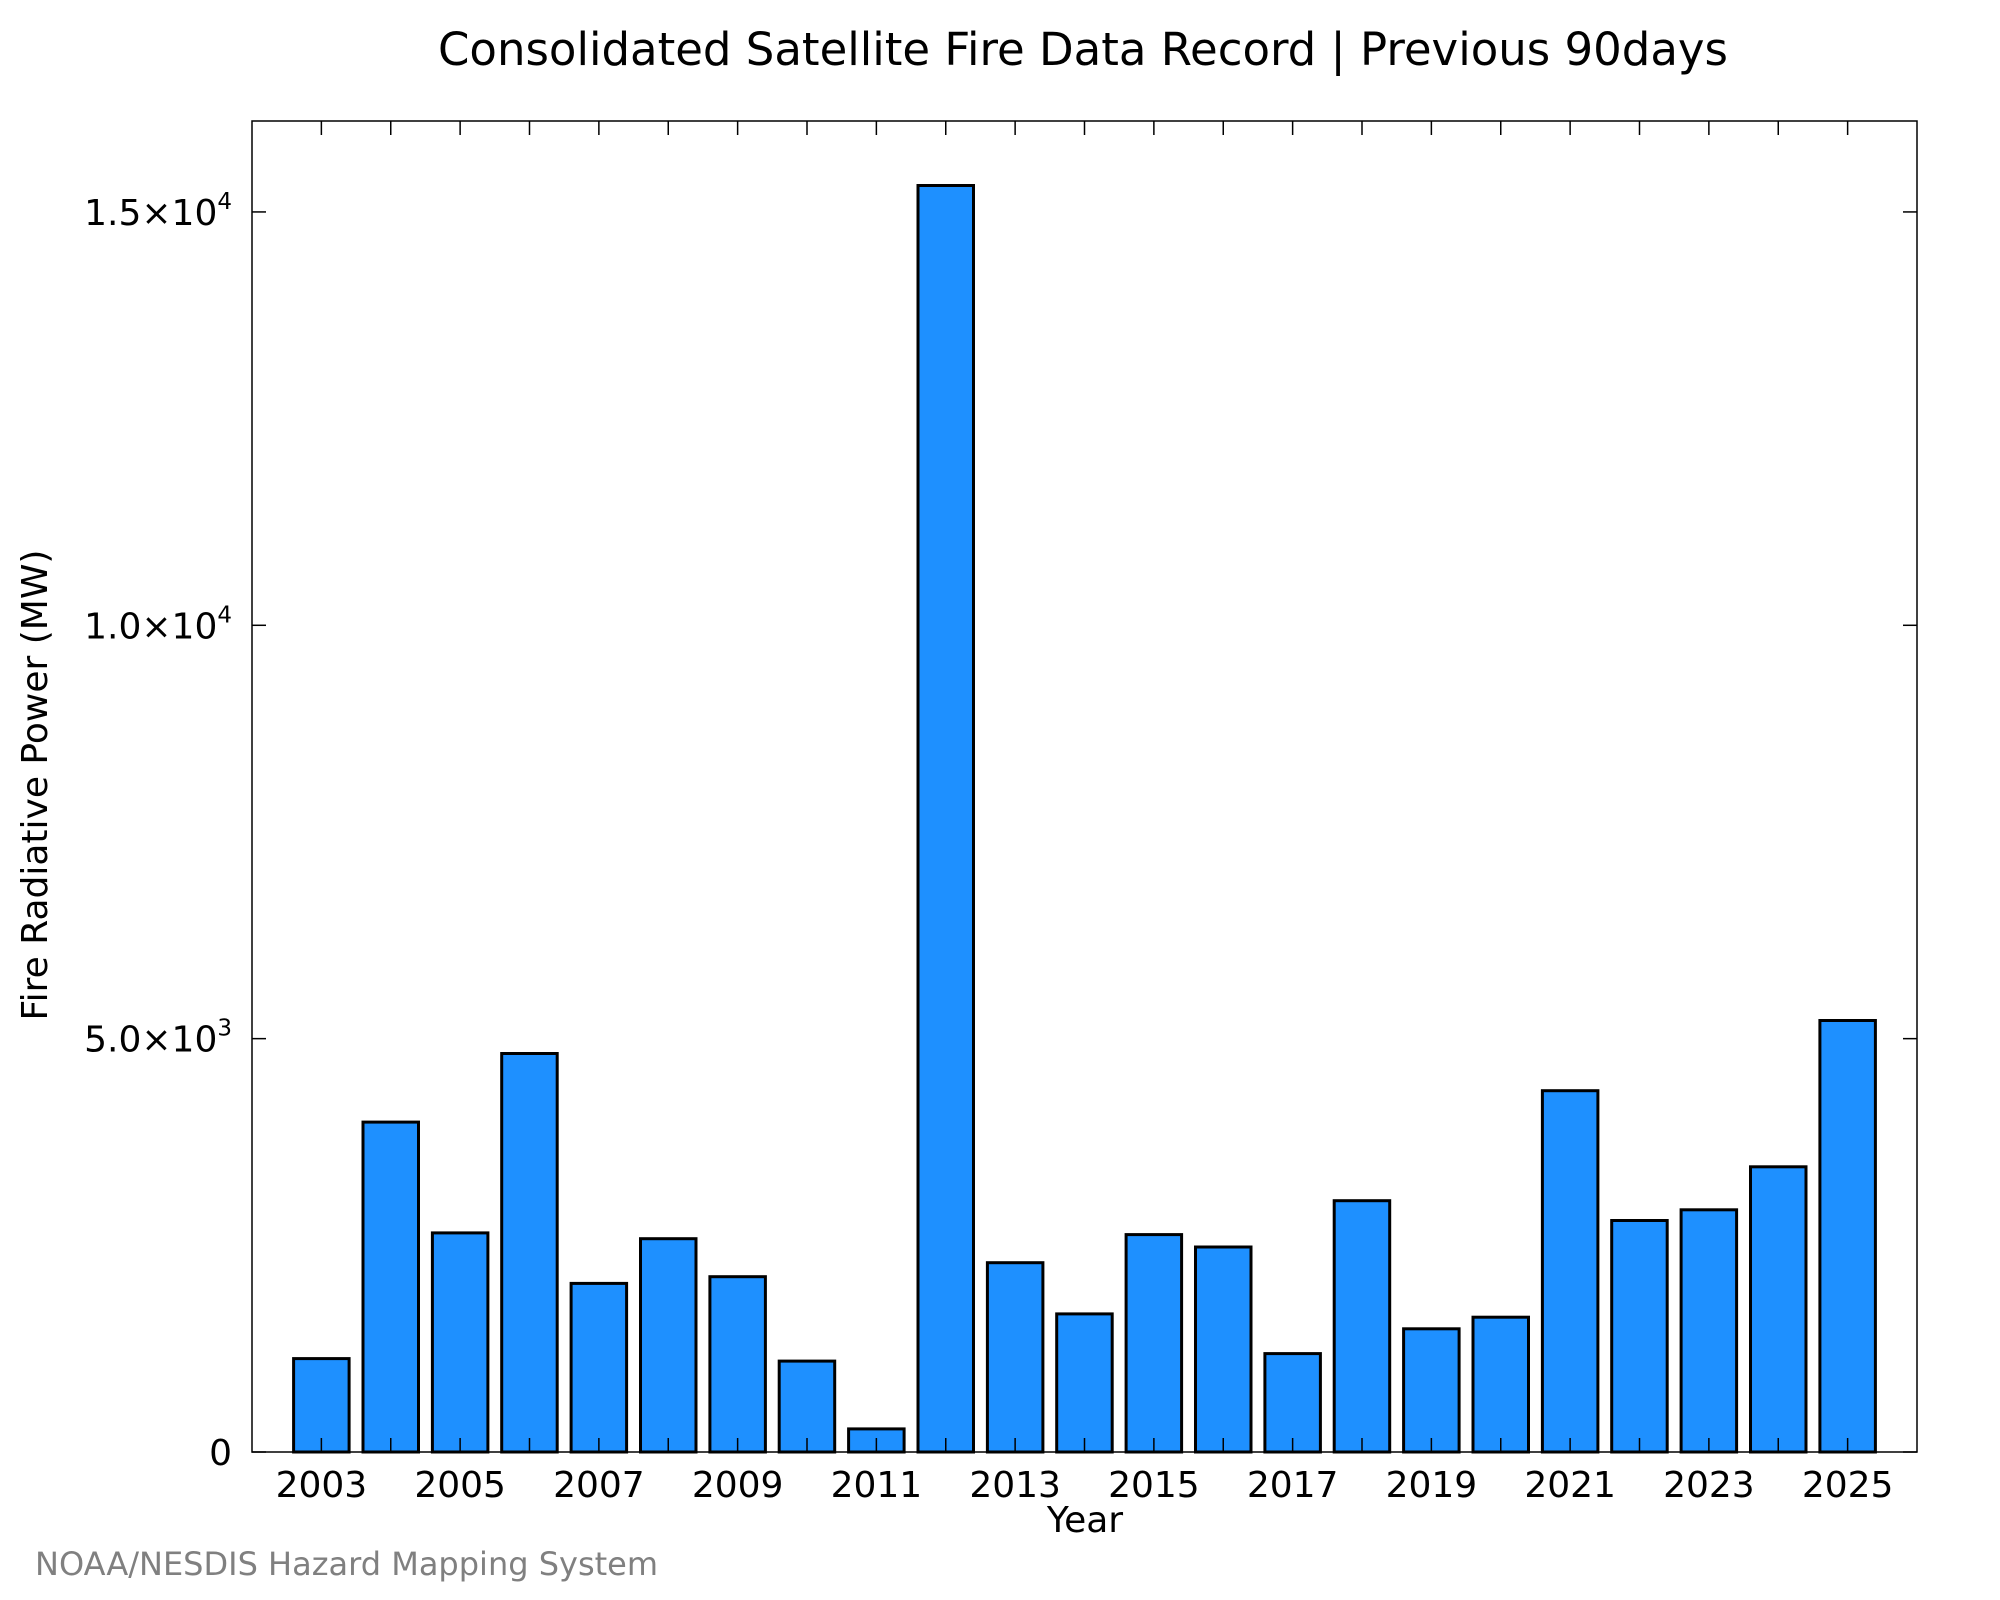 Image resolution: width=2000 pixels, height=1600 pixels. What do you see at coordinates (737, 1364) in the screenshot?
I see `bar-2009` at bounding box center [737, 1364].